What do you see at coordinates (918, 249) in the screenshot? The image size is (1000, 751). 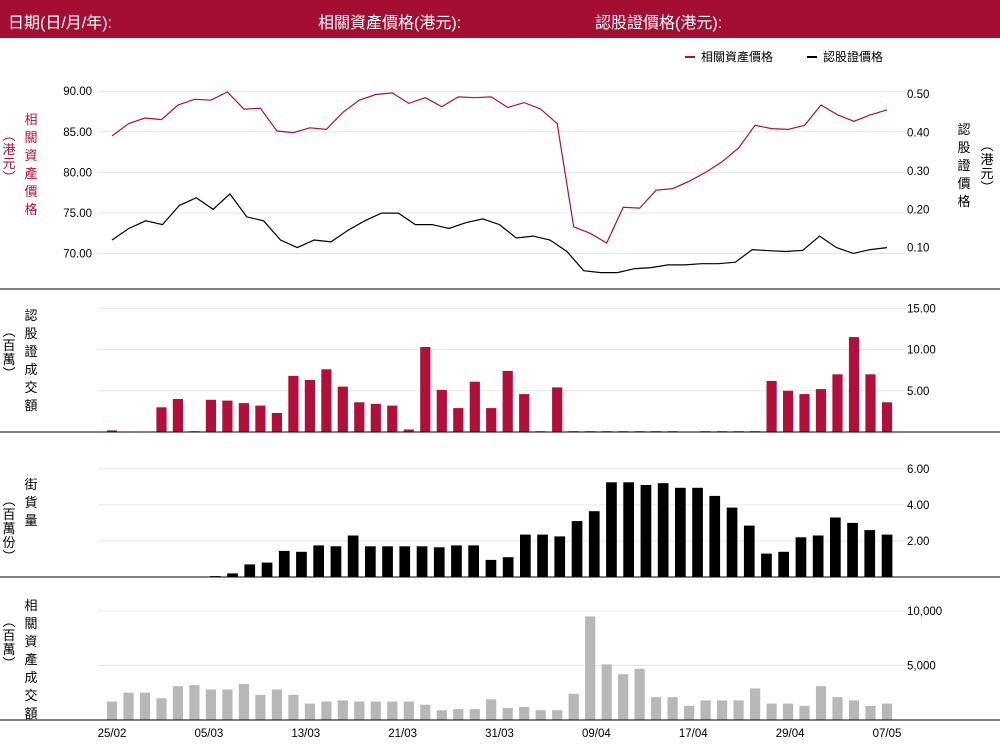 I see `right-tick-label: 0.10` at bounding box center [918, 249].